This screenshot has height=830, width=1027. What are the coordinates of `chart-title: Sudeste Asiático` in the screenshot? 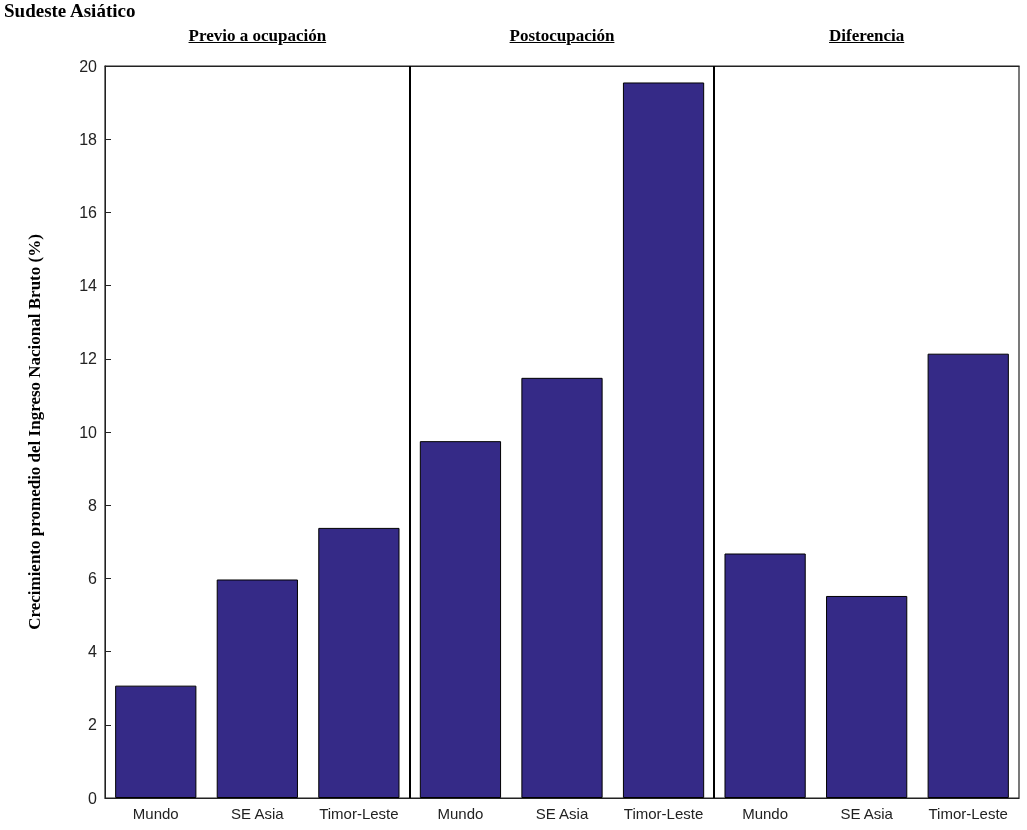 It's located at (70, 11).